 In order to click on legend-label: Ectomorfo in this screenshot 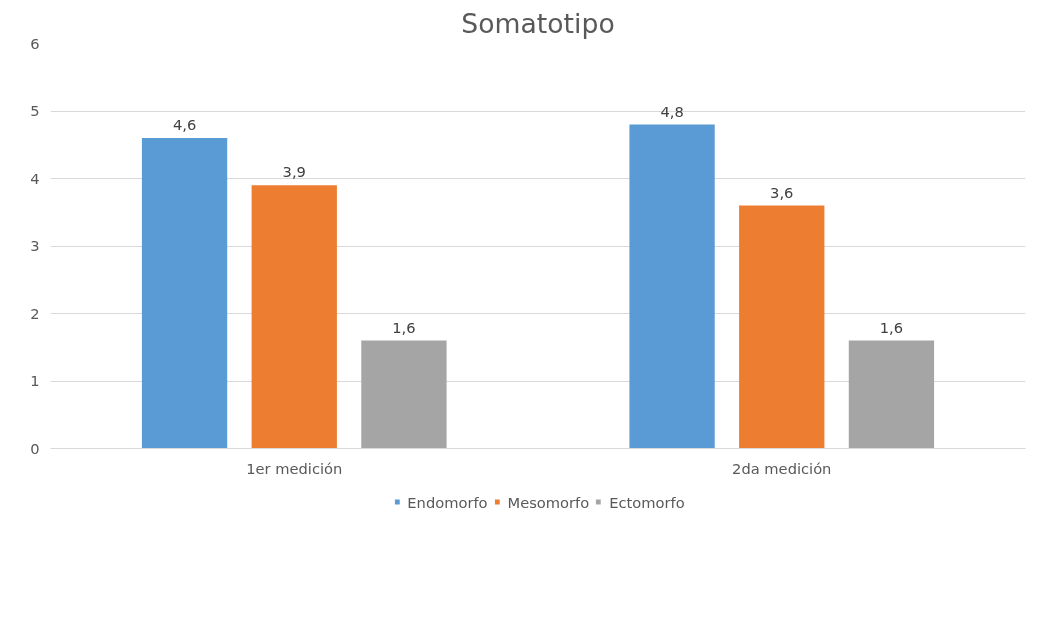, I will do `click(647, 501)`.